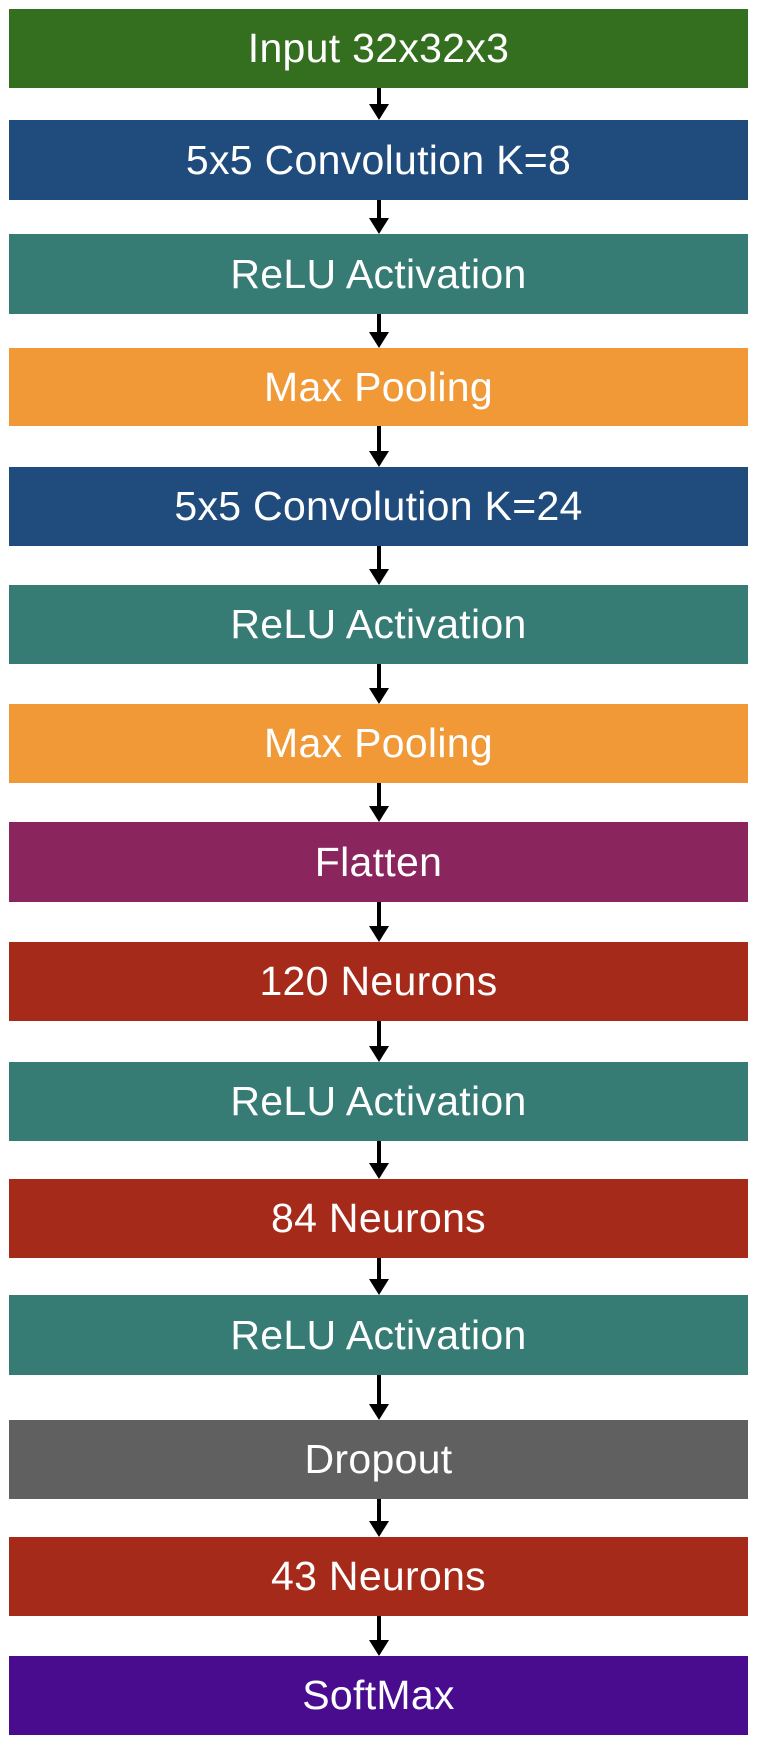 The height and width of the screenshot is (1748, 758). I want to click on layer-label: Dropout, so click(378, 1459).